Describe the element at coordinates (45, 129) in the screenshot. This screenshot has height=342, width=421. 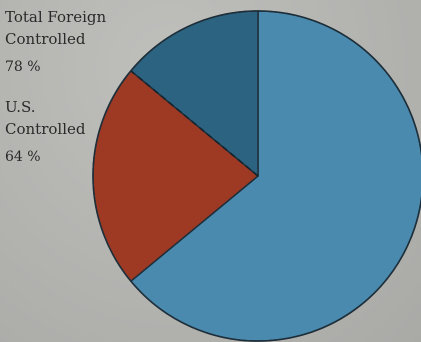
I see `label-us-line2: Controlled` at that location.